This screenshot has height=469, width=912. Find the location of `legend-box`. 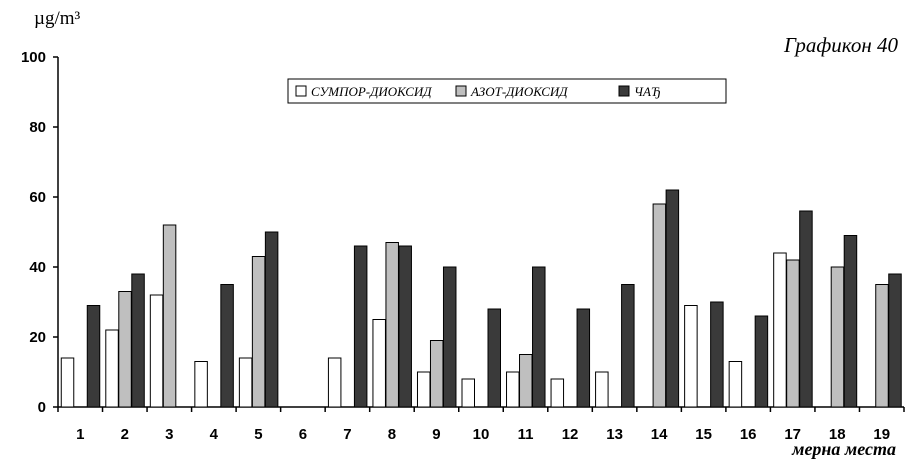

legend-box is located at coordinates (507, 91).